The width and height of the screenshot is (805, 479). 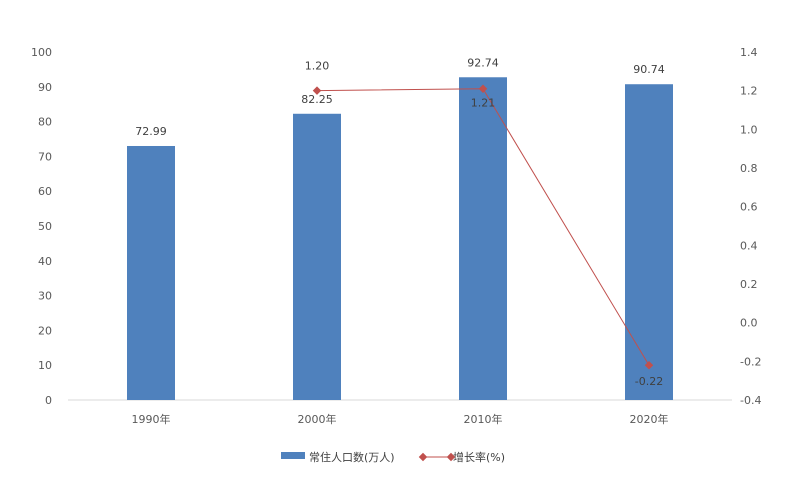 What do you see at coordinates (317, 99) in the screenshot?
I see `bar-data-label: 82.25` at bounding box center [317, 99].